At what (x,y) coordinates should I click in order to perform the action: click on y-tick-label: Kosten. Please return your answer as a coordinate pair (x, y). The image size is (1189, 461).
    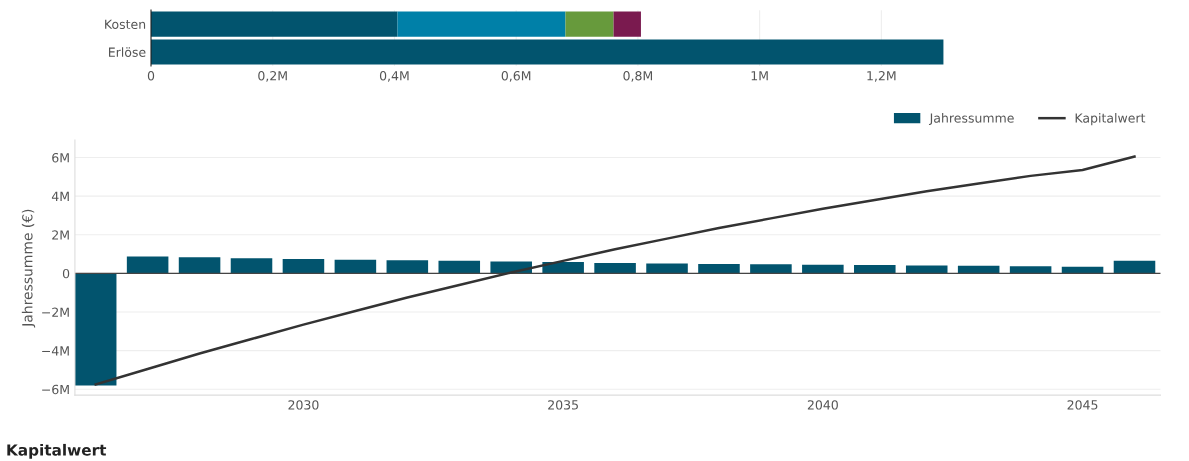
    Looking at the image, I should click on (125, 24).